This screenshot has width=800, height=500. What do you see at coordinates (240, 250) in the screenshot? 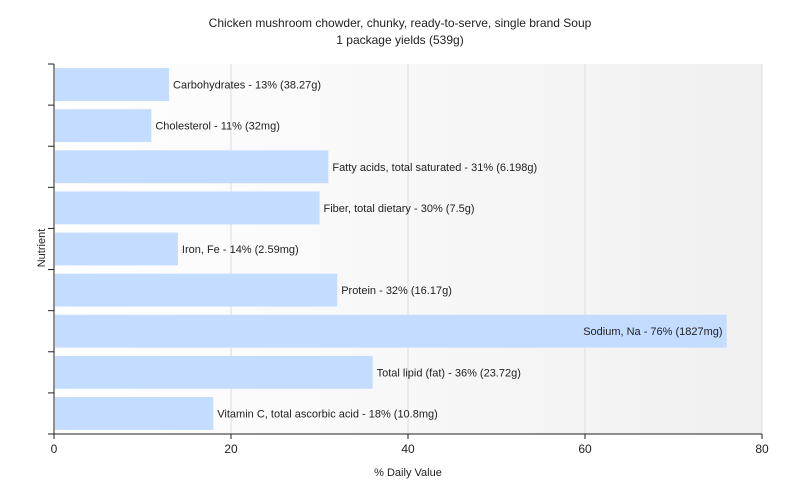
I see `bar-label: Iron, Fe - 14% (2.59mg)` at bounding box center [240, 250].